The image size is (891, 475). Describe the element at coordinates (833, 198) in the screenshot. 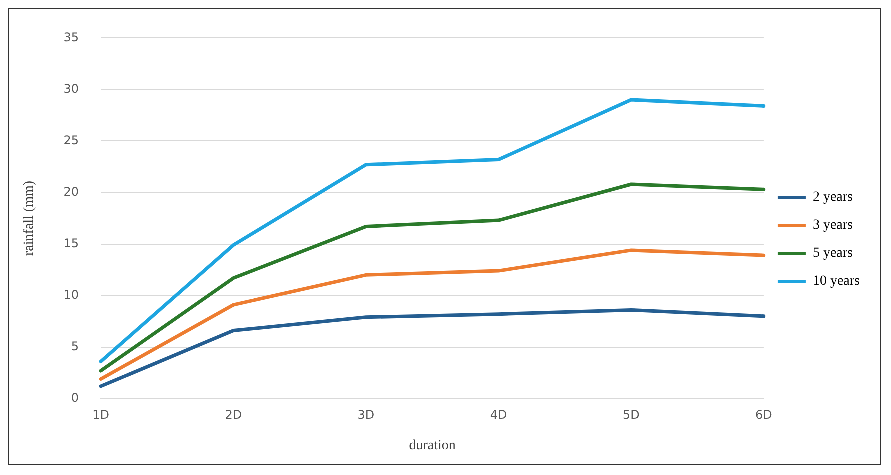

I see `legend-label: 2 years` at that location.